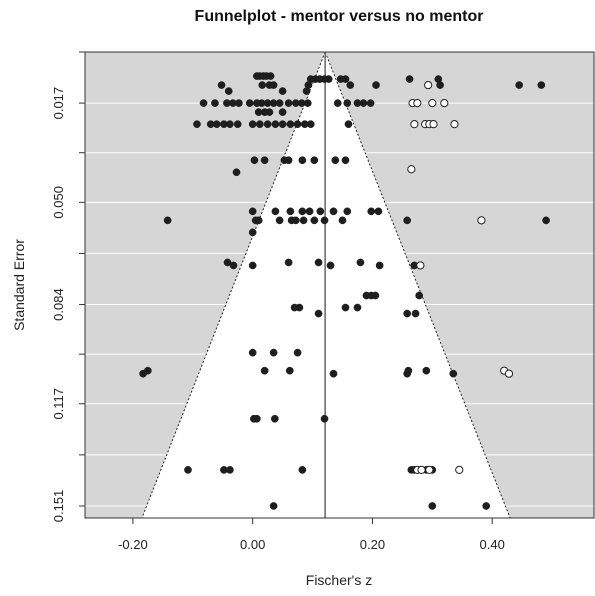 The height and width of the screenshot is (596, 595). What do you see at coordinates (372, 544) in the screenshot?
I see `x-tick-label: 0.20` at bounding box center [372, 544].